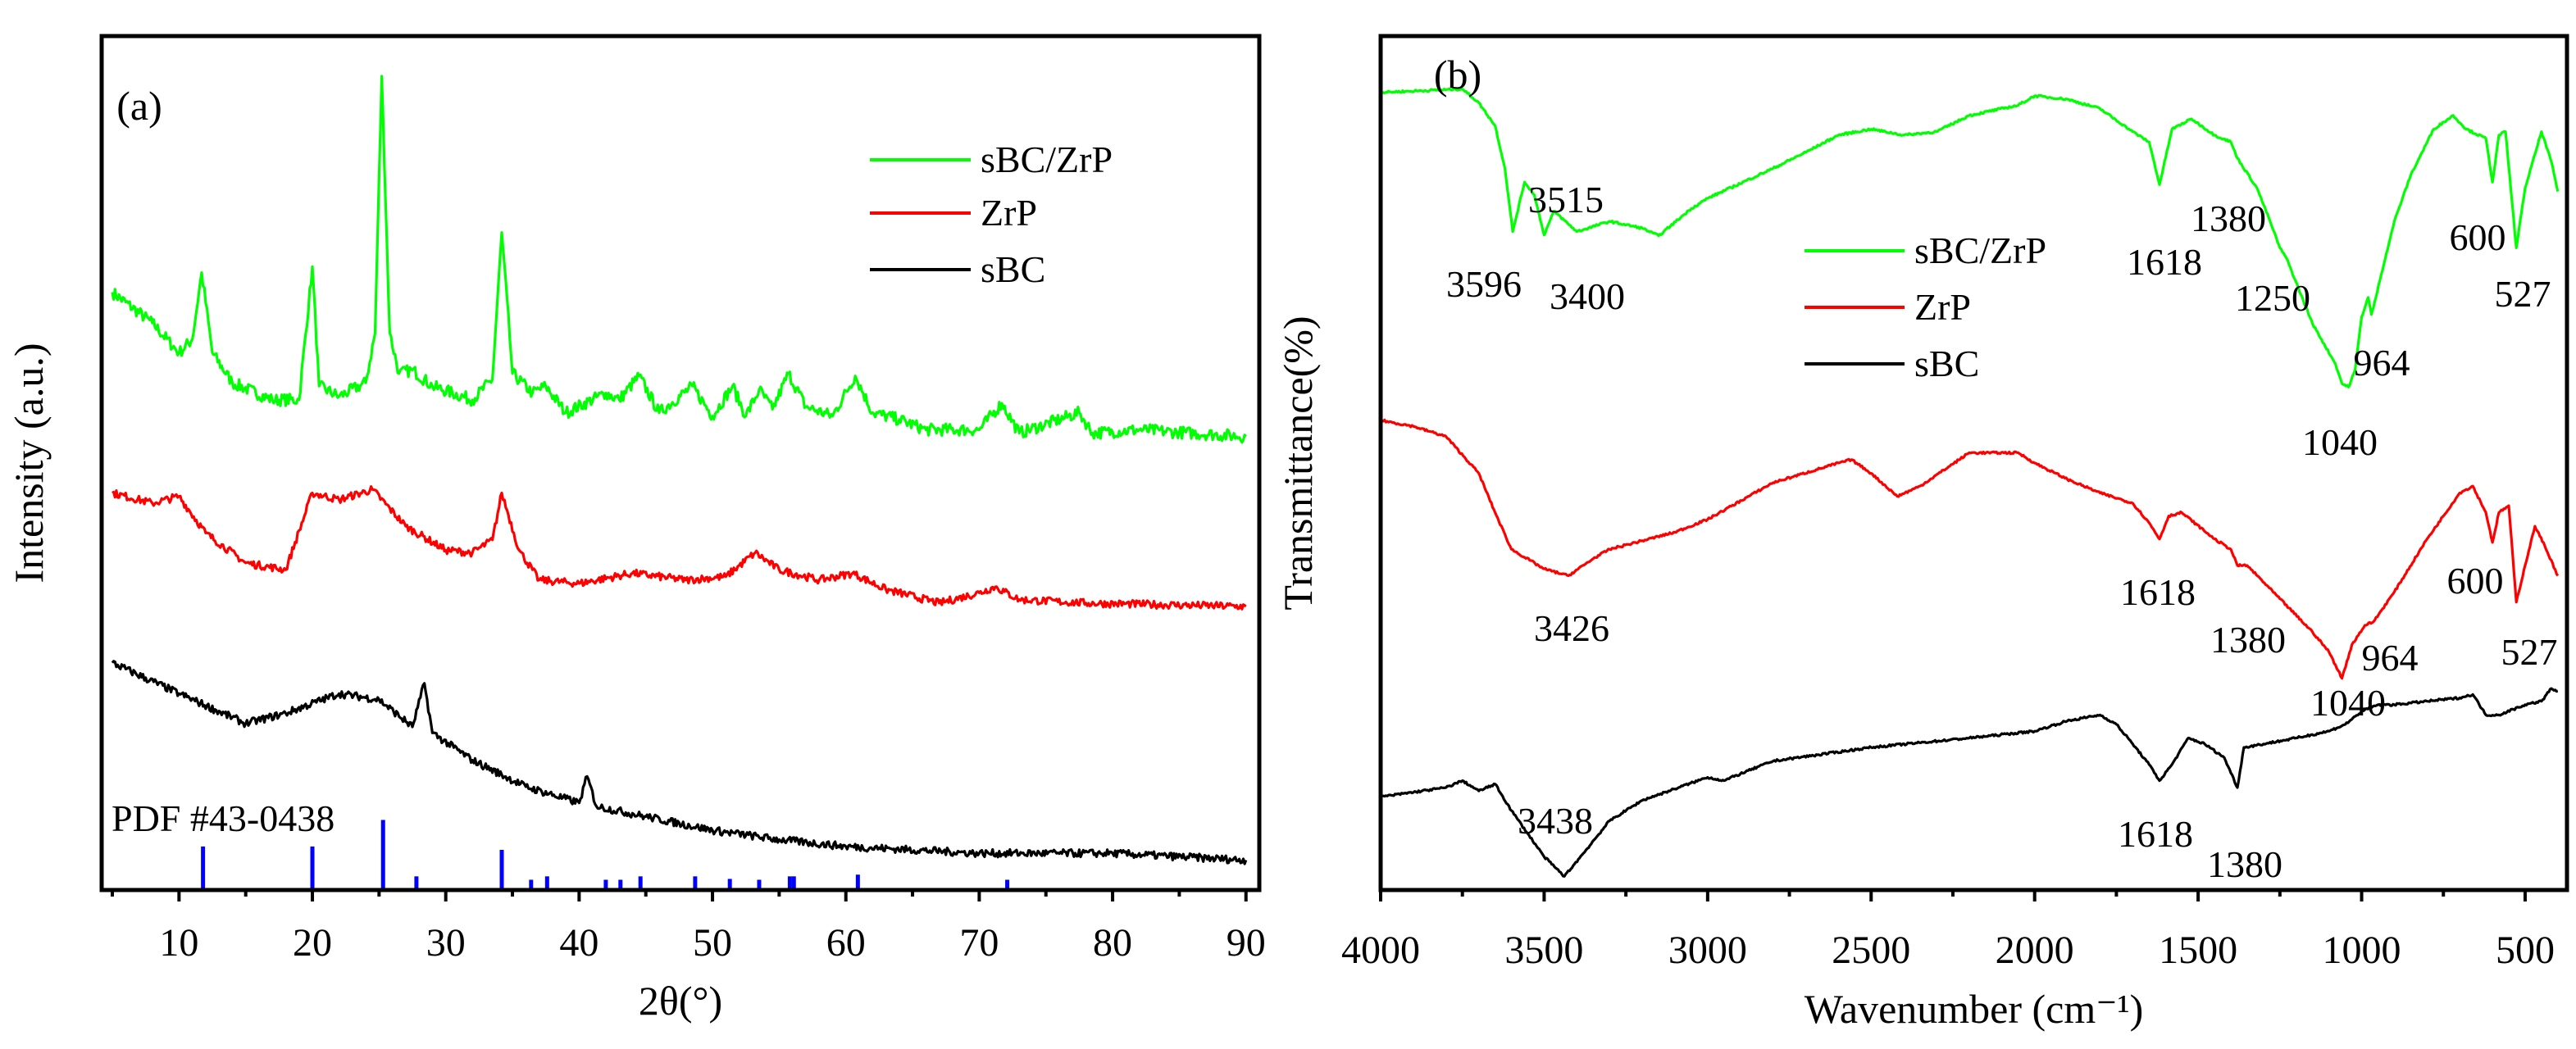 This screenshot has height=1049, width=2576. Describe the element at coordinates (1571, 628) in the screenshot. I see `peak-annotation: 3426` at that location.